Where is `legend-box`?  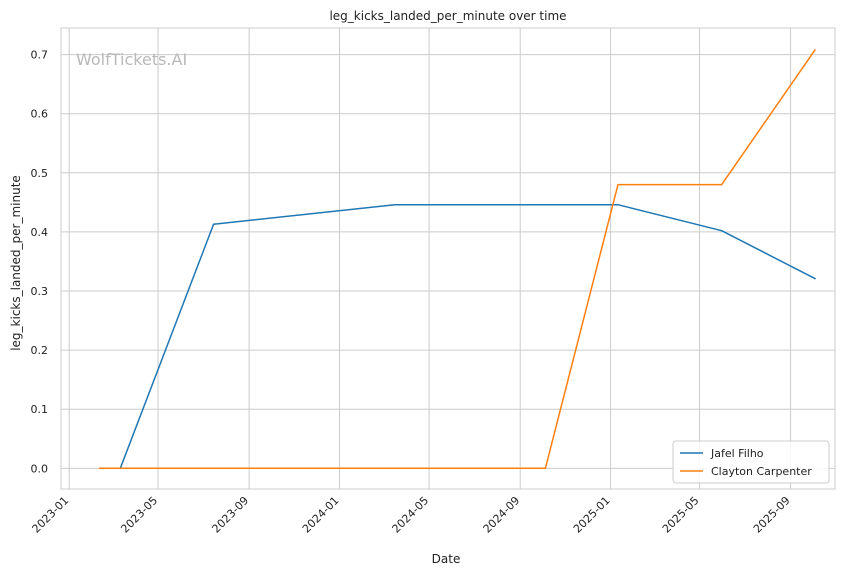
legend-box is located at coordinates (751, 462).